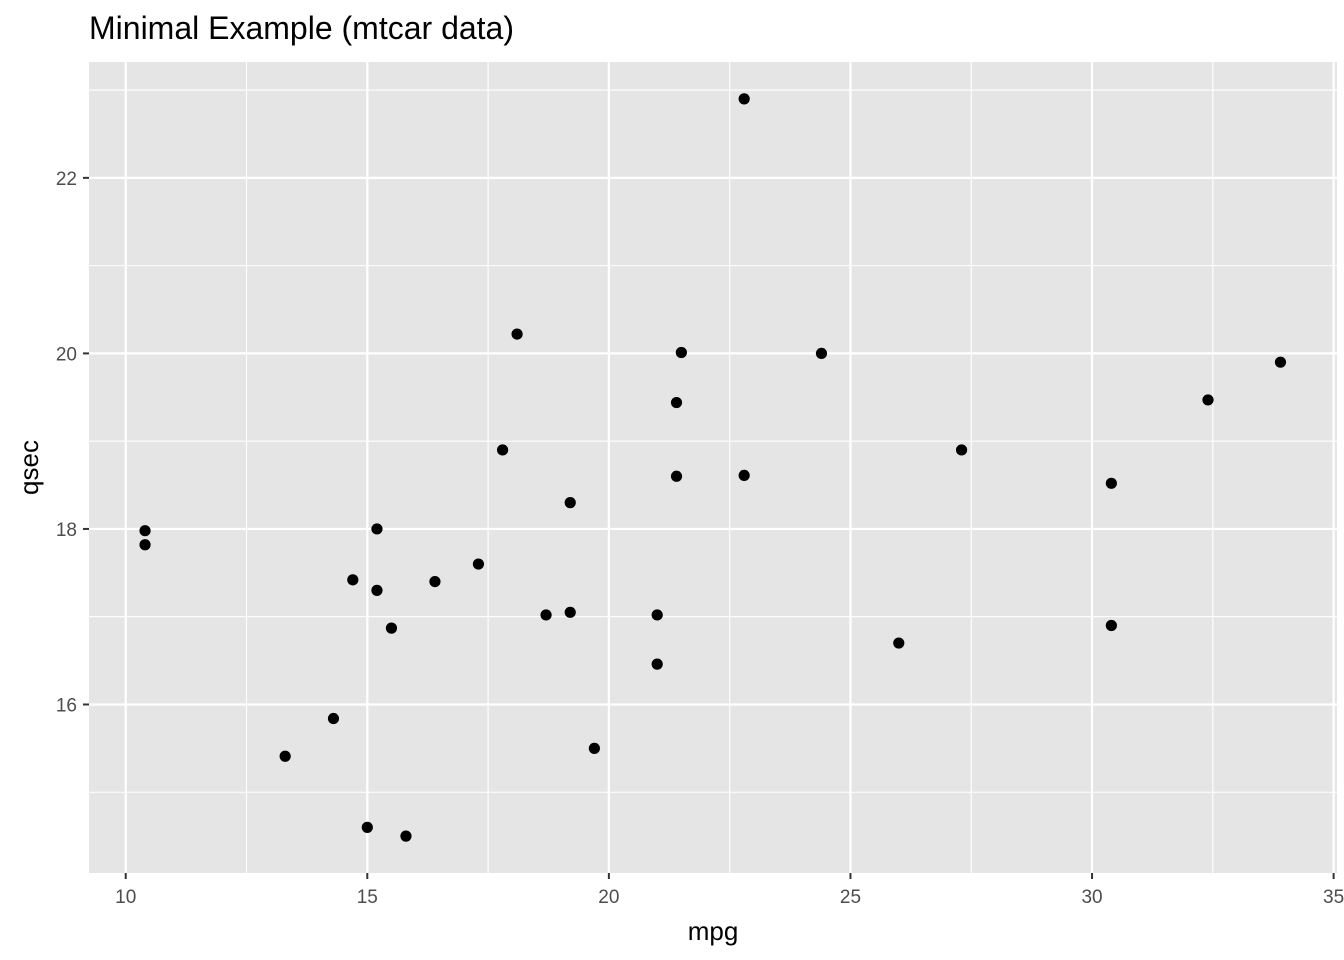 The height and width of the screenshot is (960, 1344). Describe the element at coordinates (729, 890) in the screenshot. I see `x-axis: 10 15 20 25 30 35` at that location.